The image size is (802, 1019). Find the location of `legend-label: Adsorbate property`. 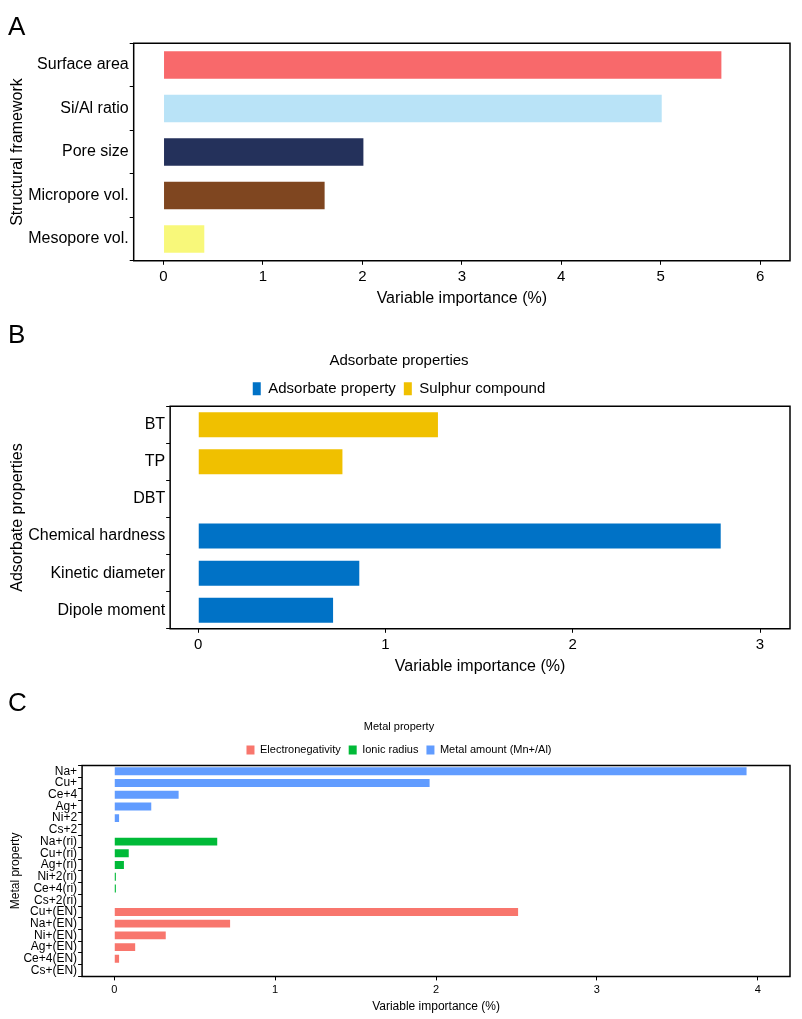

legend-label: Adsorbate property is located at coordinates (332, 387).